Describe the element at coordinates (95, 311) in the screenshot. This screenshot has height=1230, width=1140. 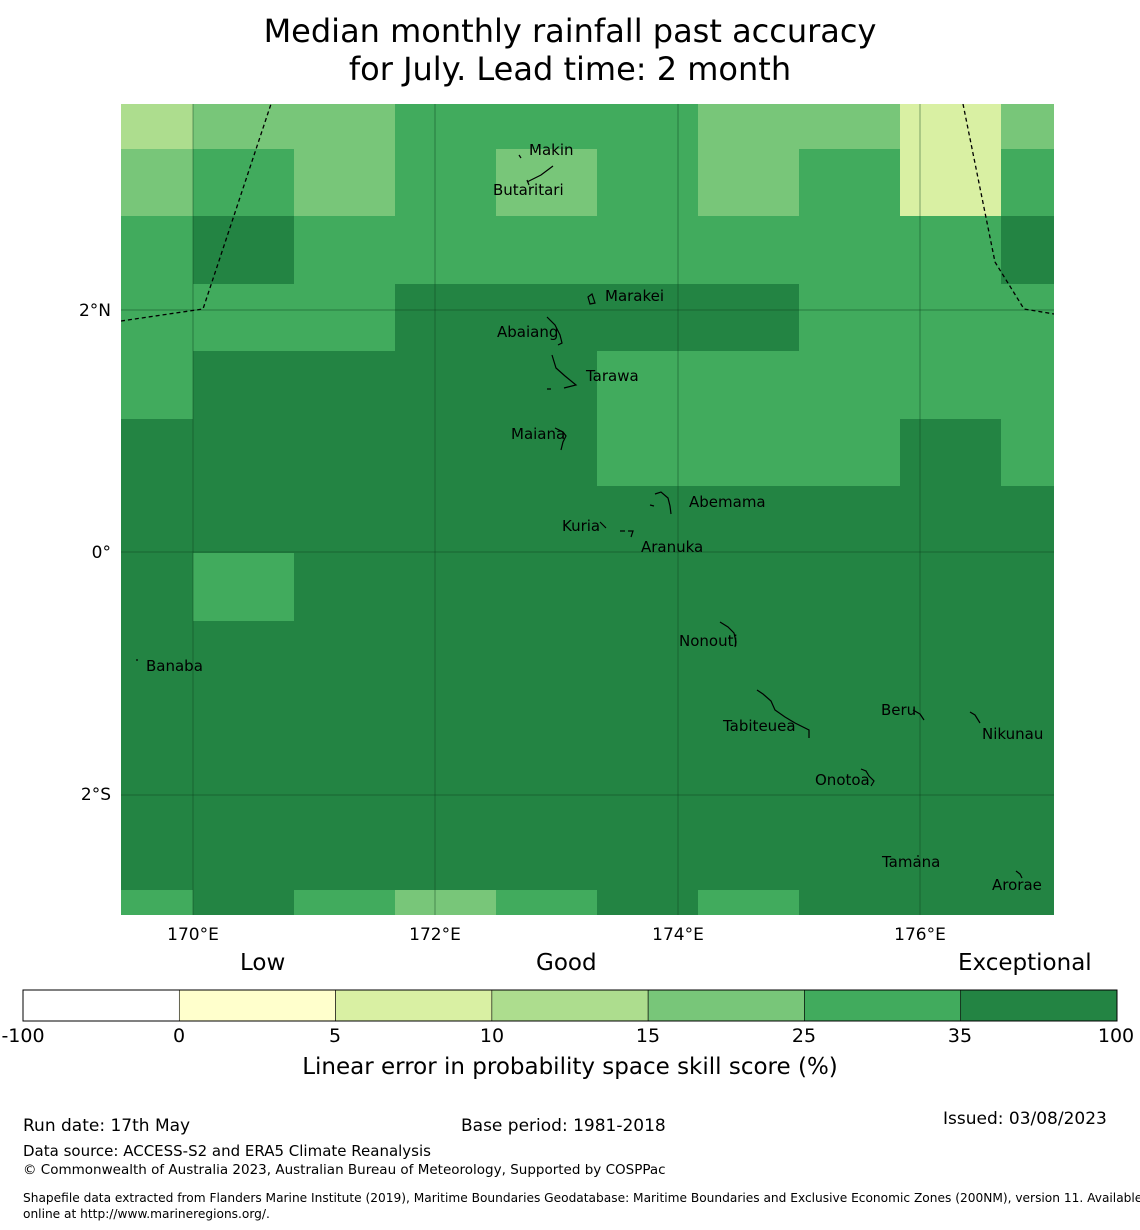
I see `lat-label-2n: 2°N` at that location.